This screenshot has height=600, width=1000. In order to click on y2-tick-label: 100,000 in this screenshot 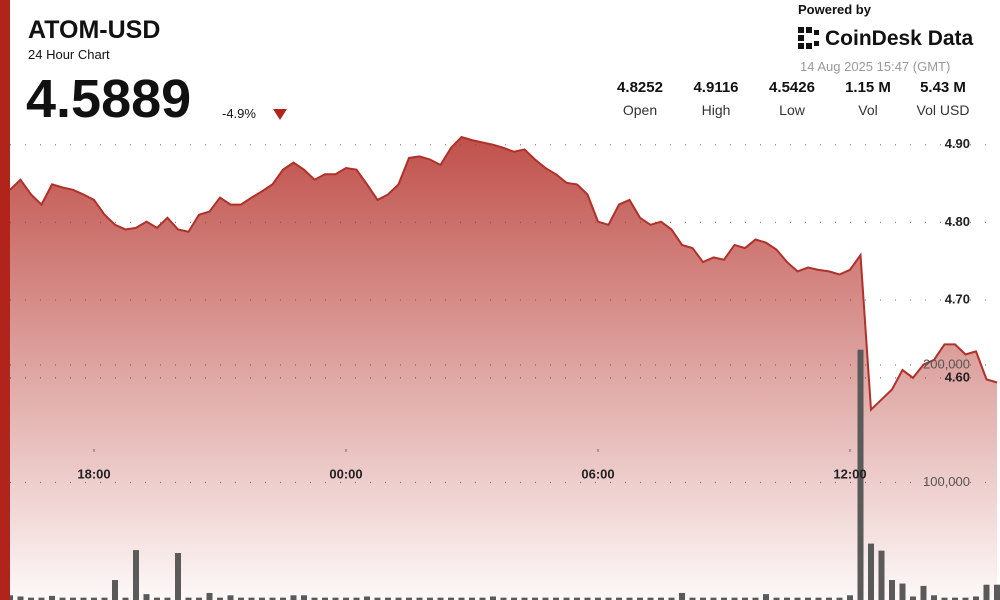, I will do `click(946, 481)`.